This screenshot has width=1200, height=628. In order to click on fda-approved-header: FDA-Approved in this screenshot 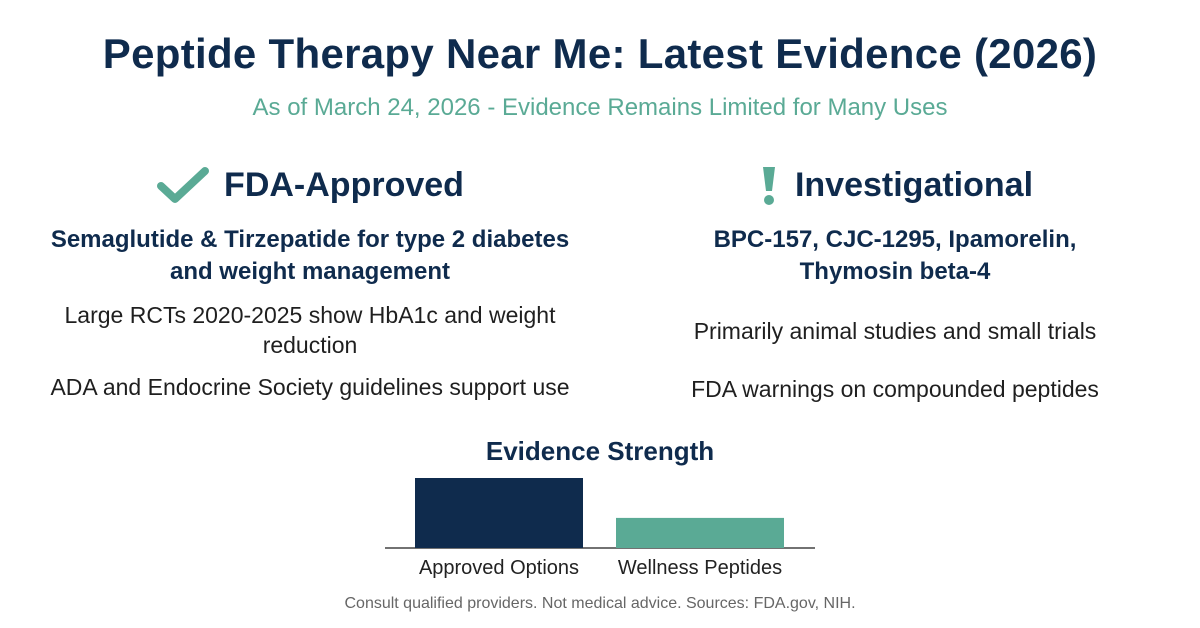, I will do `click(310, 185)`.